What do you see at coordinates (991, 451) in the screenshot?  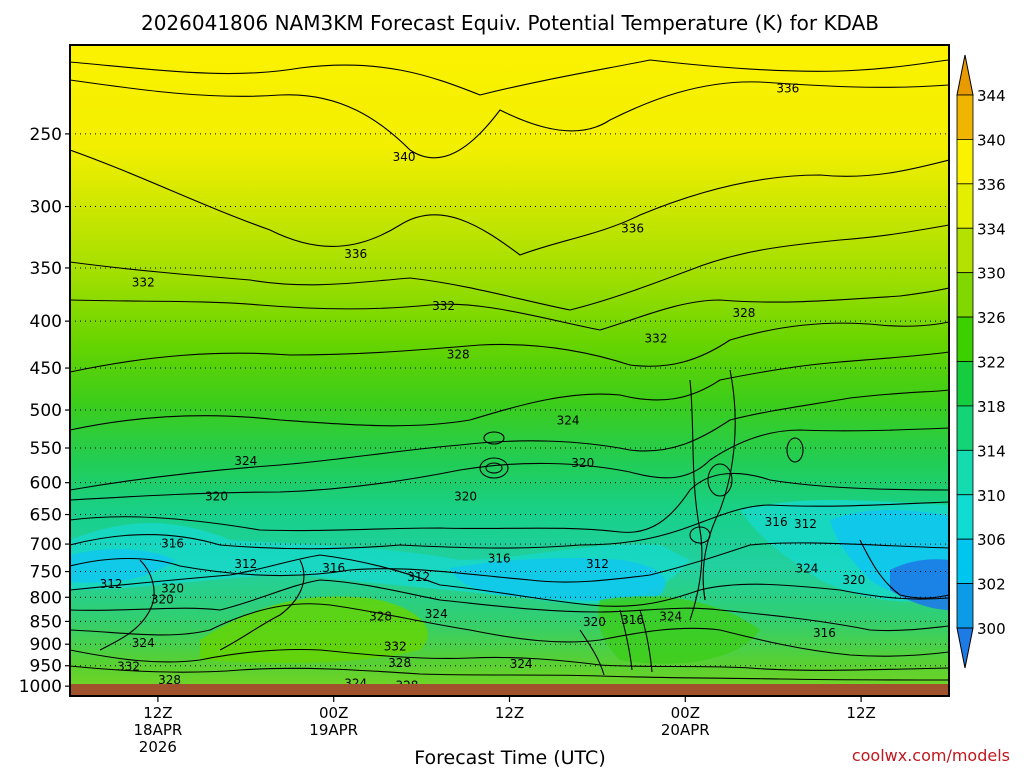 I see `colorbar-label: 314` at bounding box center [991, 451].